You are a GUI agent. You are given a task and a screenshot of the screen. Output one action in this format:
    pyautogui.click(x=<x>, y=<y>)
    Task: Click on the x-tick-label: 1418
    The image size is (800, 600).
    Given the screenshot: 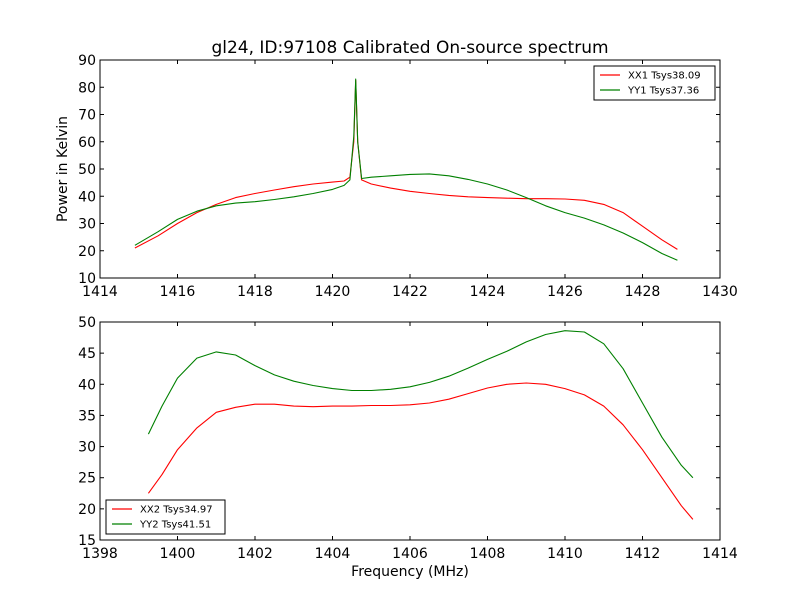 What is the action you would take?
    pyautogui.click(x=255, y=292)
    